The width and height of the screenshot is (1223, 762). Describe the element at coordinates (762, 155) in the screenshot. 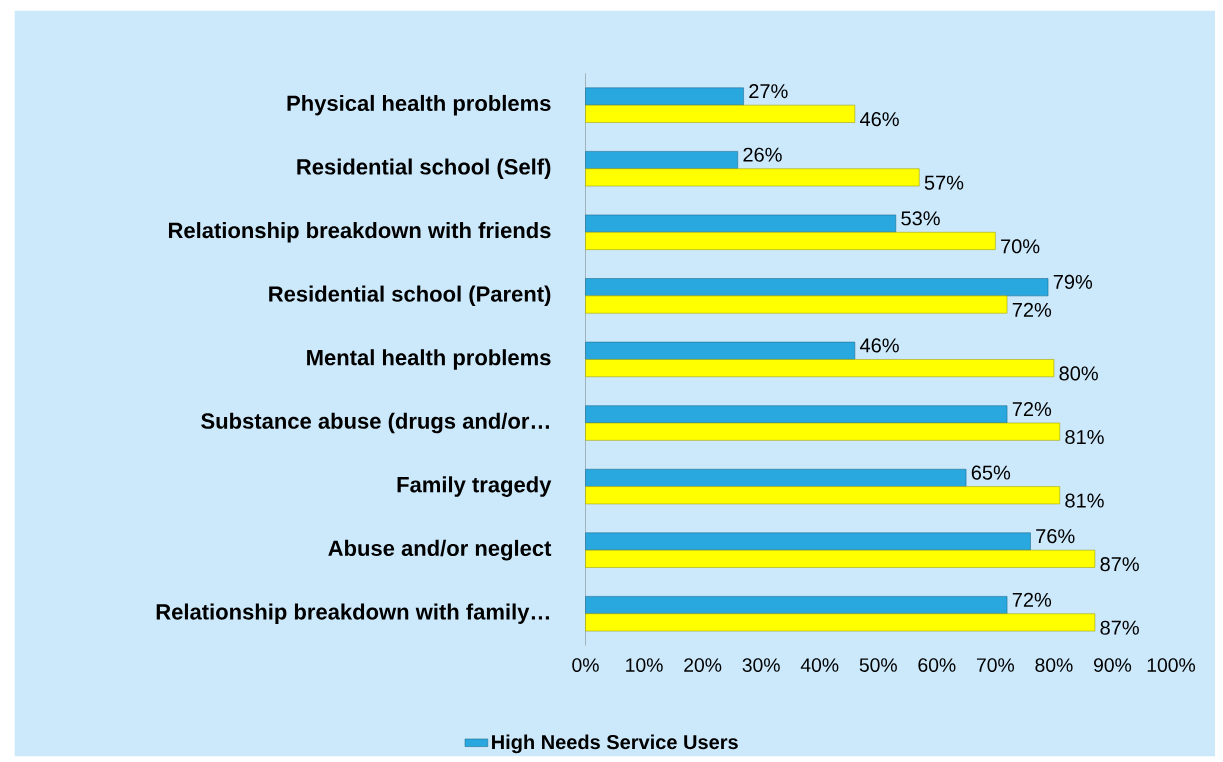

I see `data-label: 26%` at that location.